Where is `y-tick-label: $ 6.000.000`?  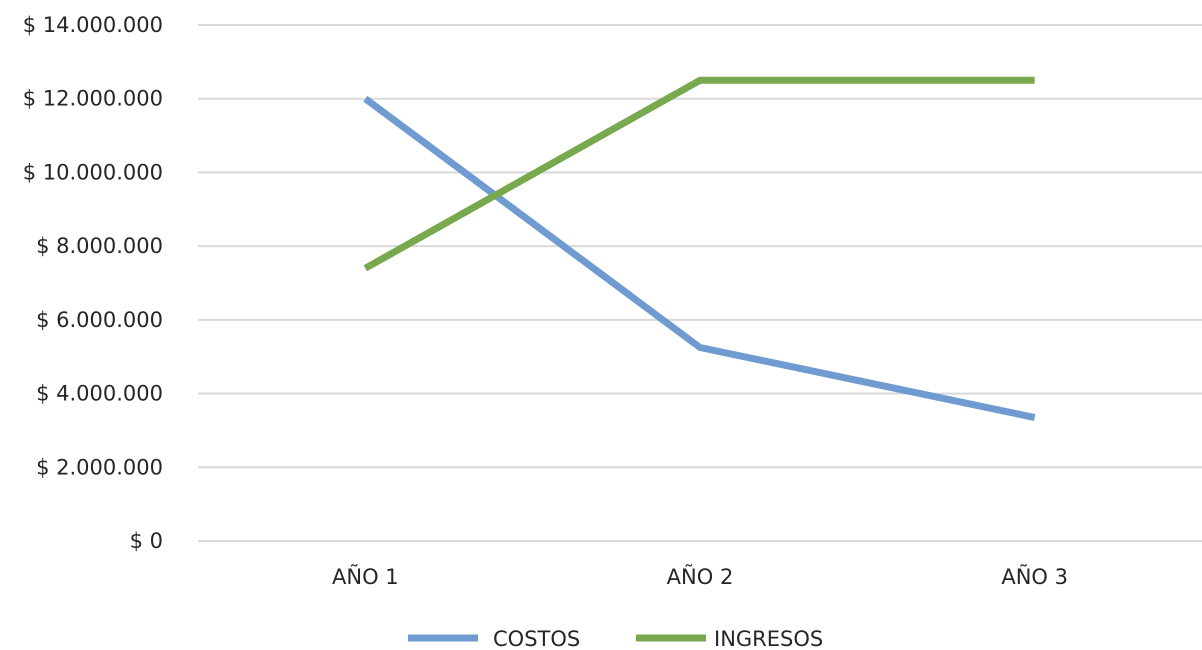
y-tick-label: $ 6.000.000 is located at coordinates (99, 320).